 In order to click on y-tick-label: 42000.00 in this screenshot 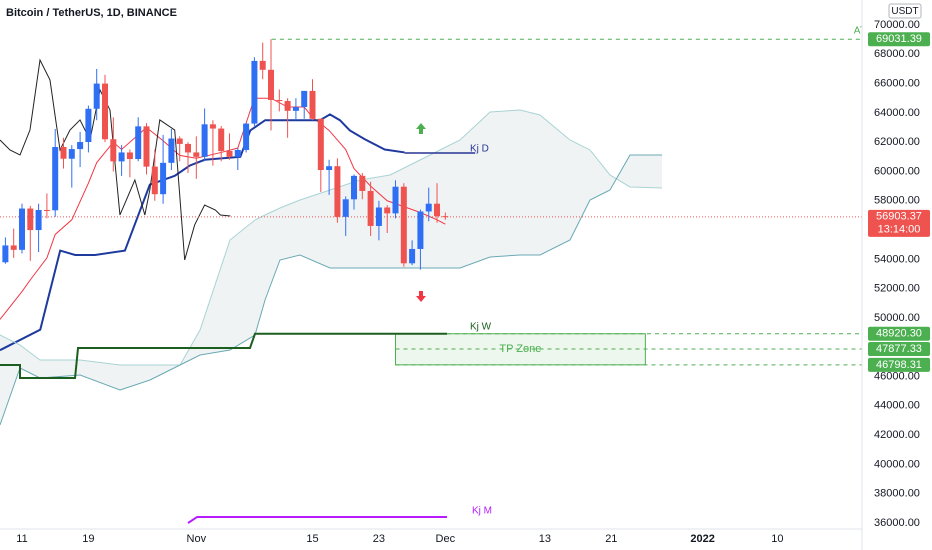, I will do `click(897, 435)`.